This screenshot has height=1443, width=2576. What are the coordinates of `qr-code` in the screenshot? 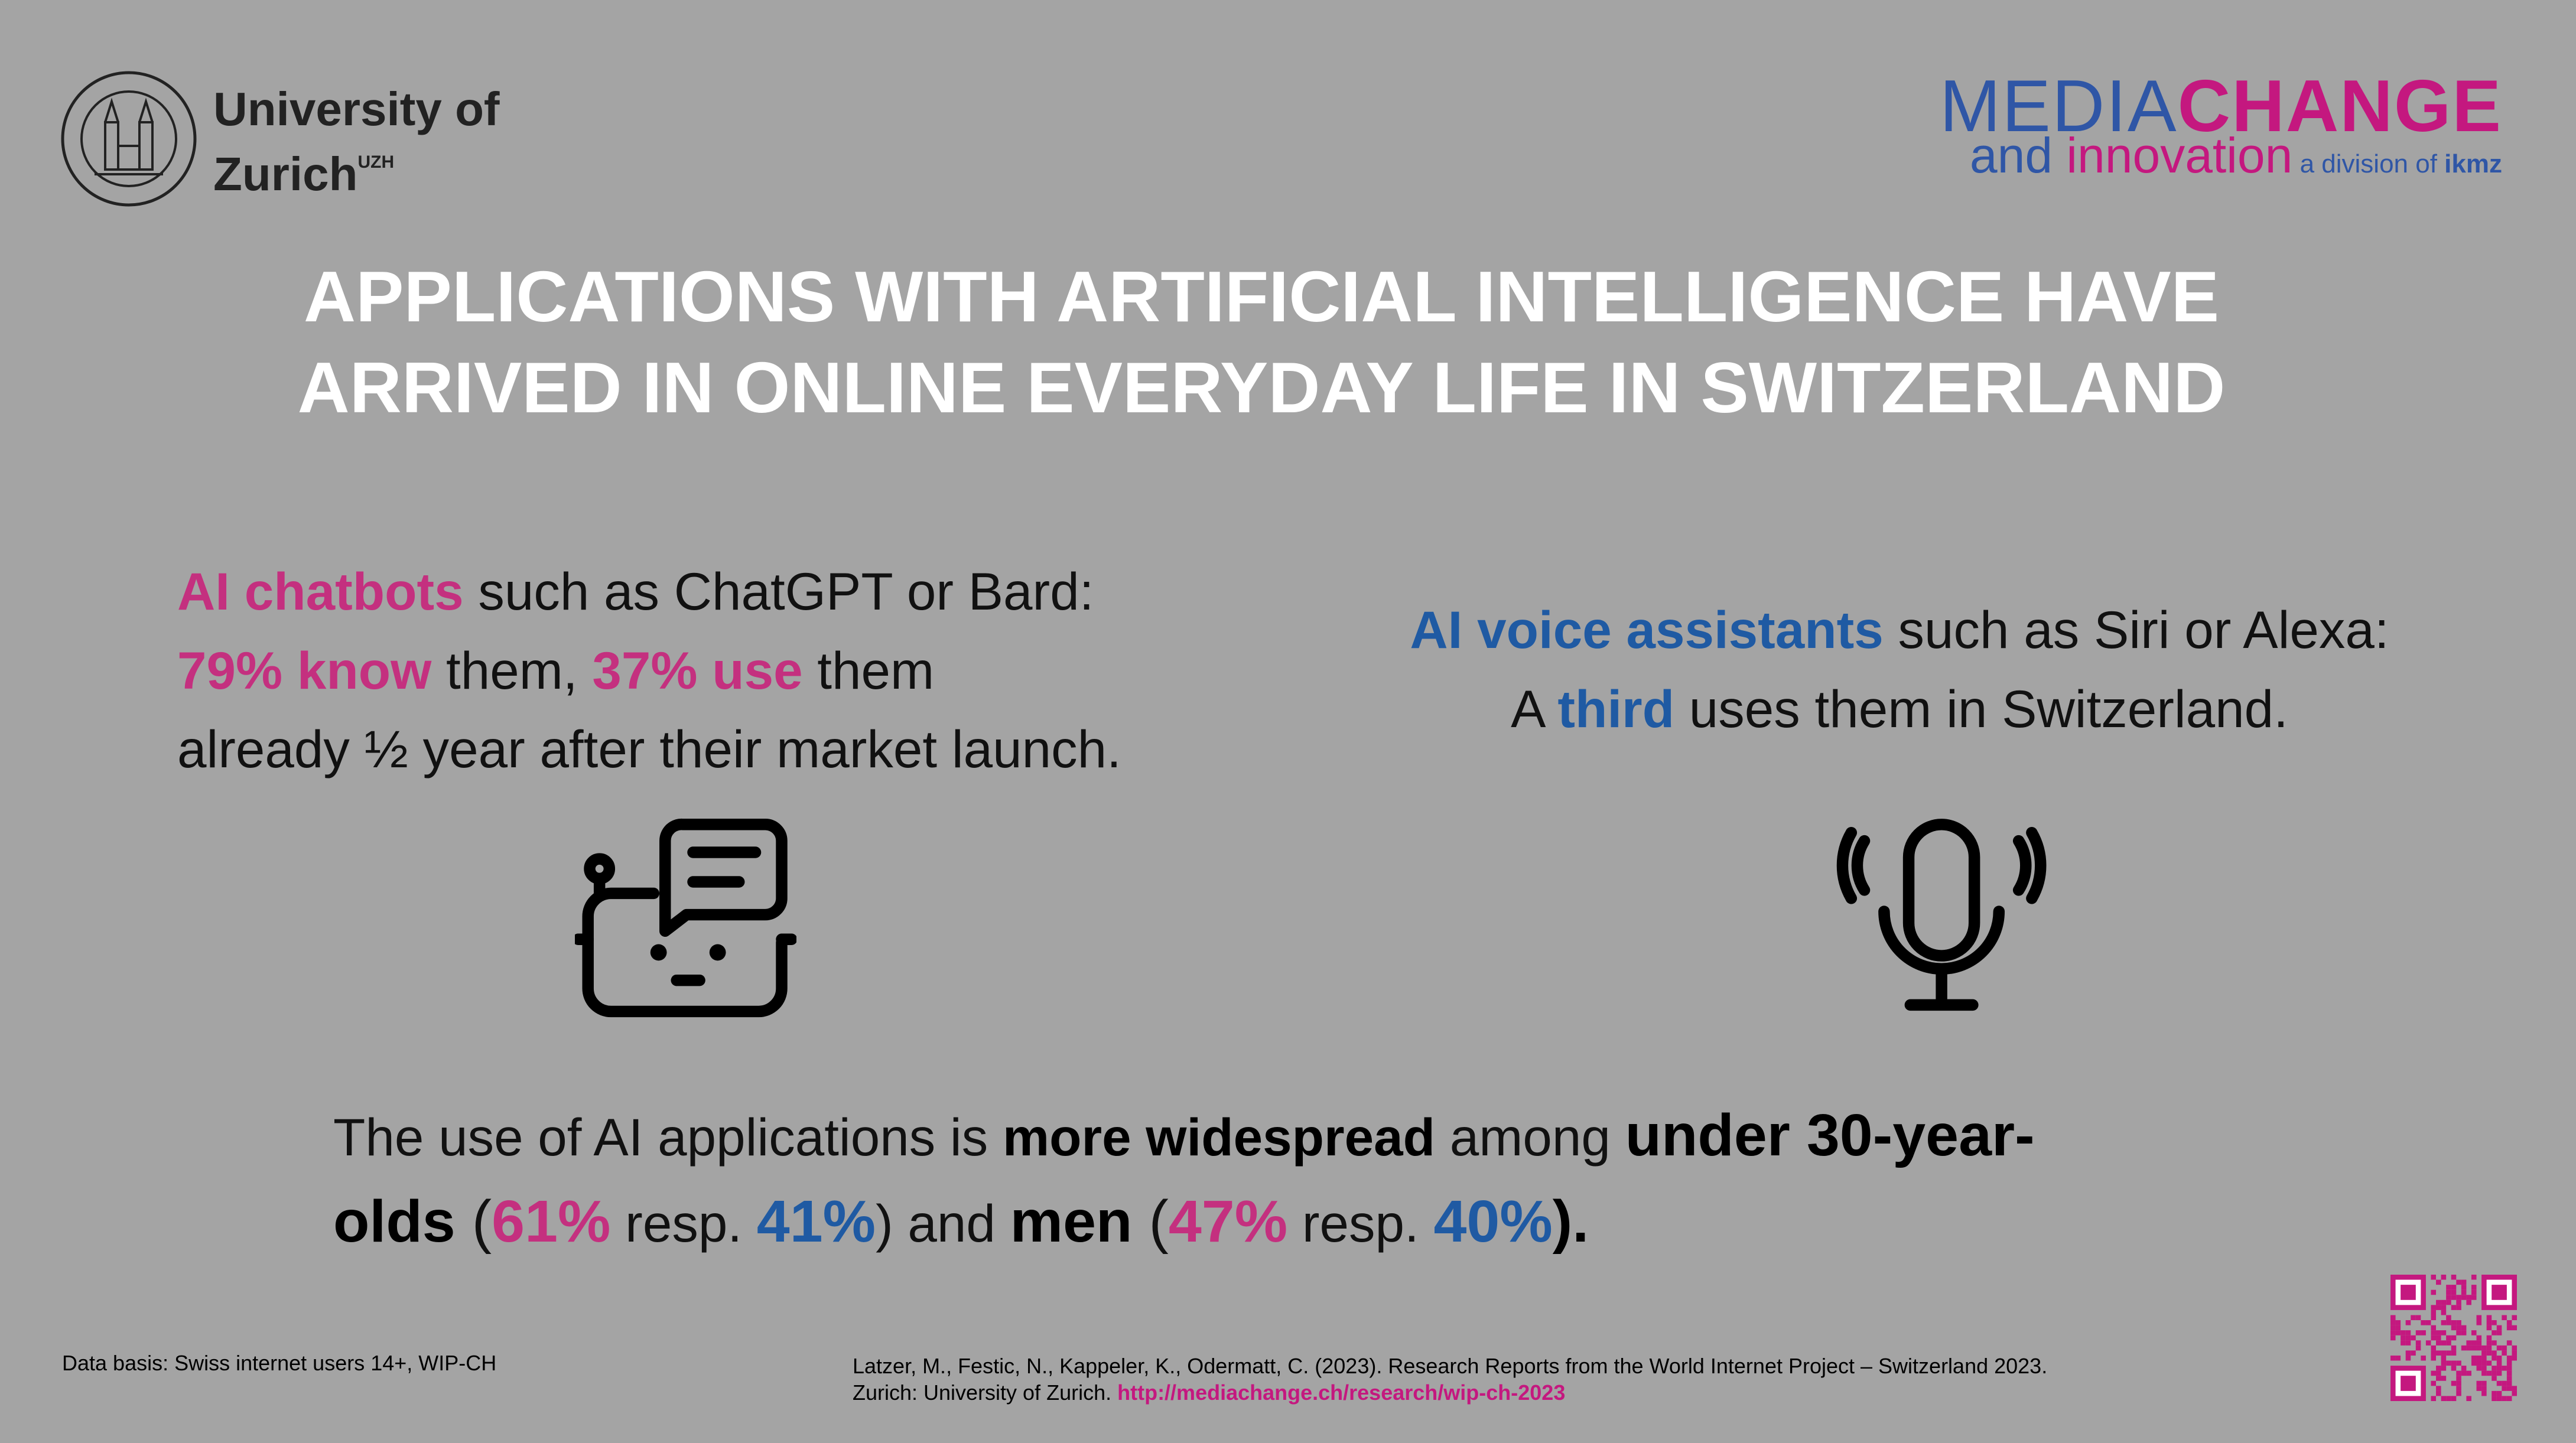 It's located at (2453, 1338).